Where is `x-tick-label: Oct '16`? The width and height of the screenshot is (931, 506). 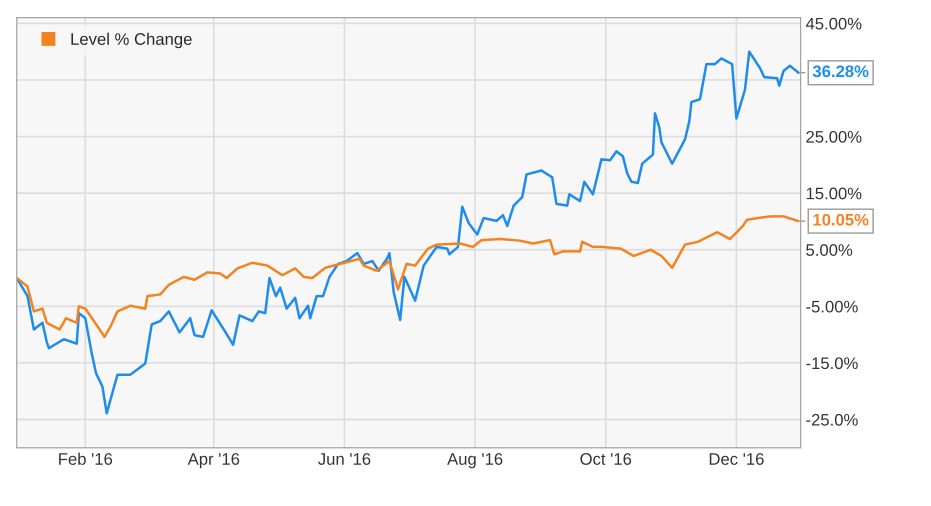 x-tick-label: Oct '16 is located at coordinates (606, 459).